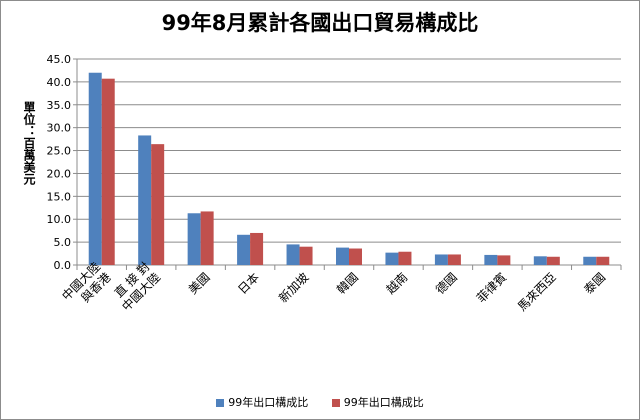 Image resolution: width=640 pixels, height=420 pixels. I want to click on x-tick-label-line: 菲律賓, so click(491, 287).